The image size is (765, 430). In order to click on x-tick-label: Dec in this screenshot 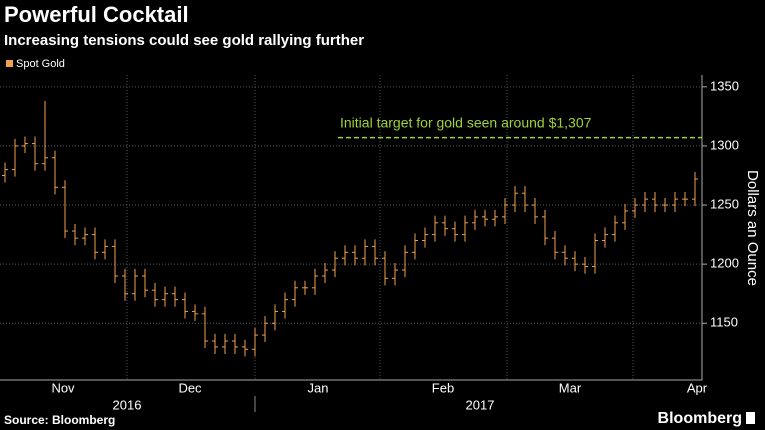, I will do `click(190, 387)`.